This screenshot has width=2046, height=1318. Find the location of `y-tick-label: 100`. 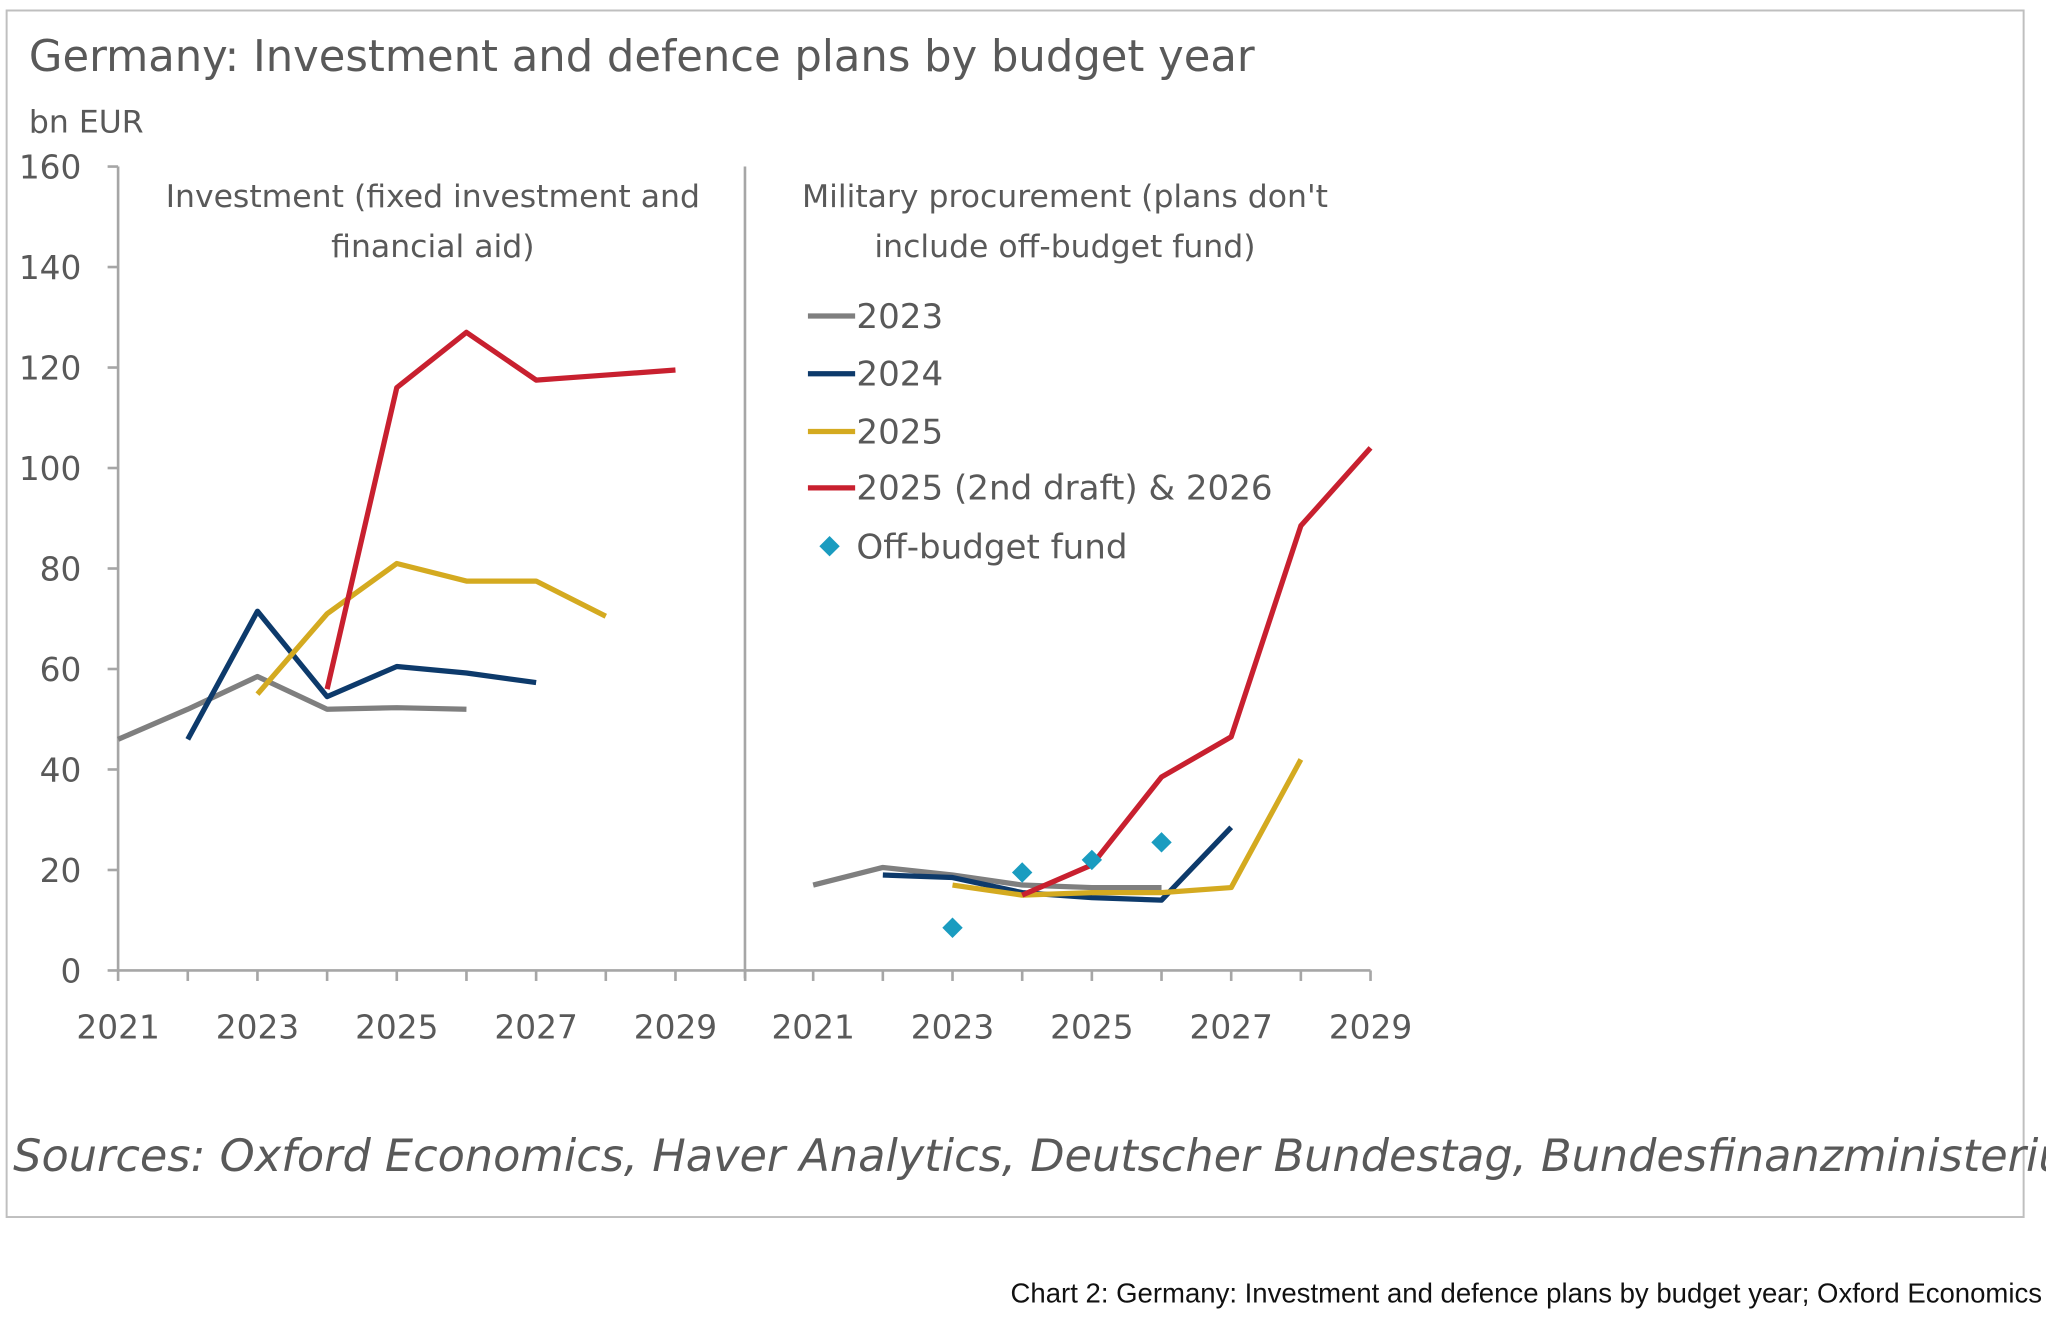

y-tick-label: 100 is located at coordinates (50, 469).